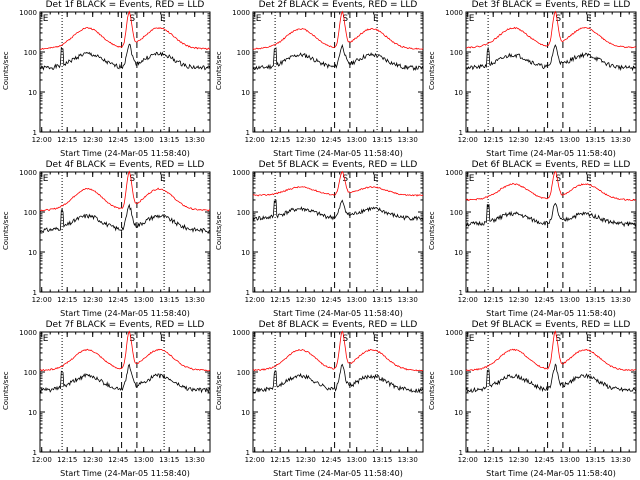  I want to click on panel-title: Det 3f BLACK = Events, RED = LLD, so click(551, 5).